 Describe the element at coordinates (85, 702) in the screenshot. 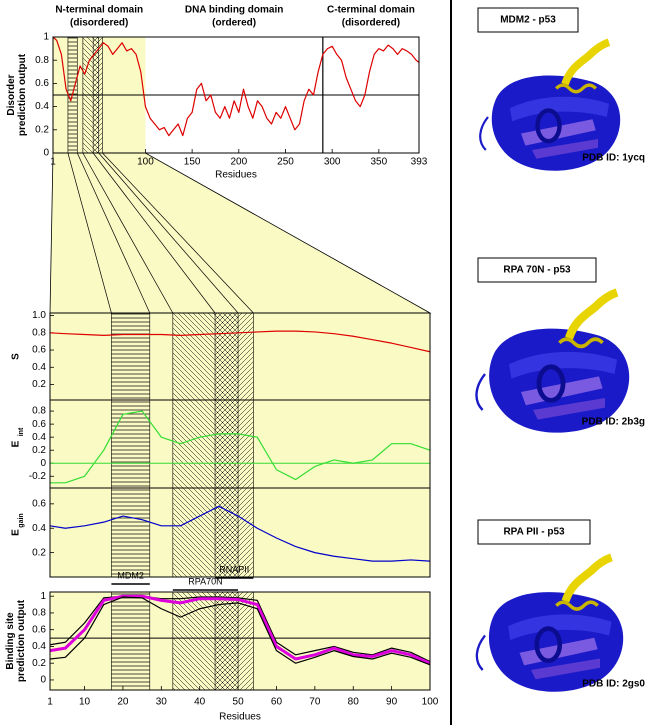

I see `x-tick-label: 10` at that location.